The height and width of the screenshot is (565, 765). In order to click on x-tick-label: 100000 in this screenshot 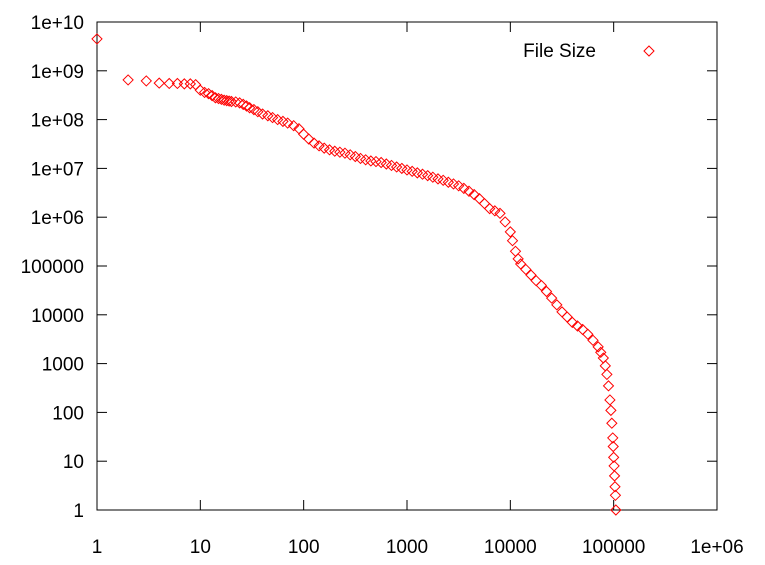, I will do `click(613, 547)`.